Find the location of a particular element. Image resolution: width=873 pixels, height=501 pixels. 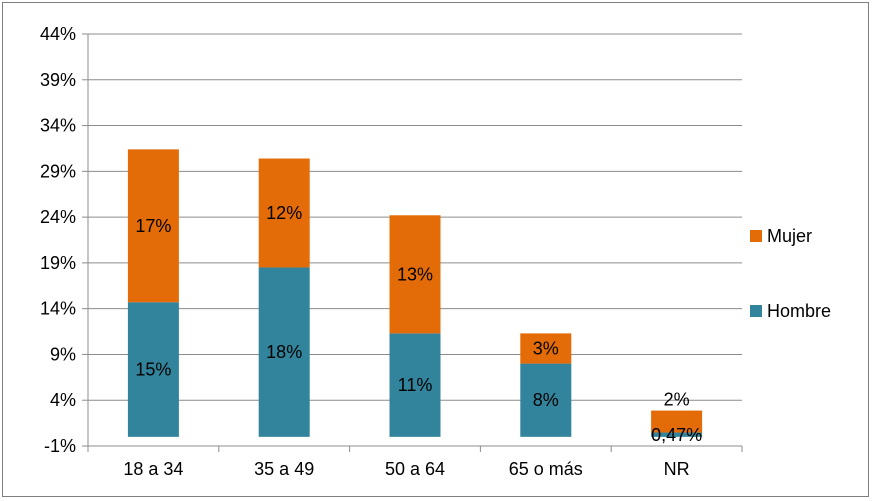

data-label: 18% is located at coordinates (284, 352).